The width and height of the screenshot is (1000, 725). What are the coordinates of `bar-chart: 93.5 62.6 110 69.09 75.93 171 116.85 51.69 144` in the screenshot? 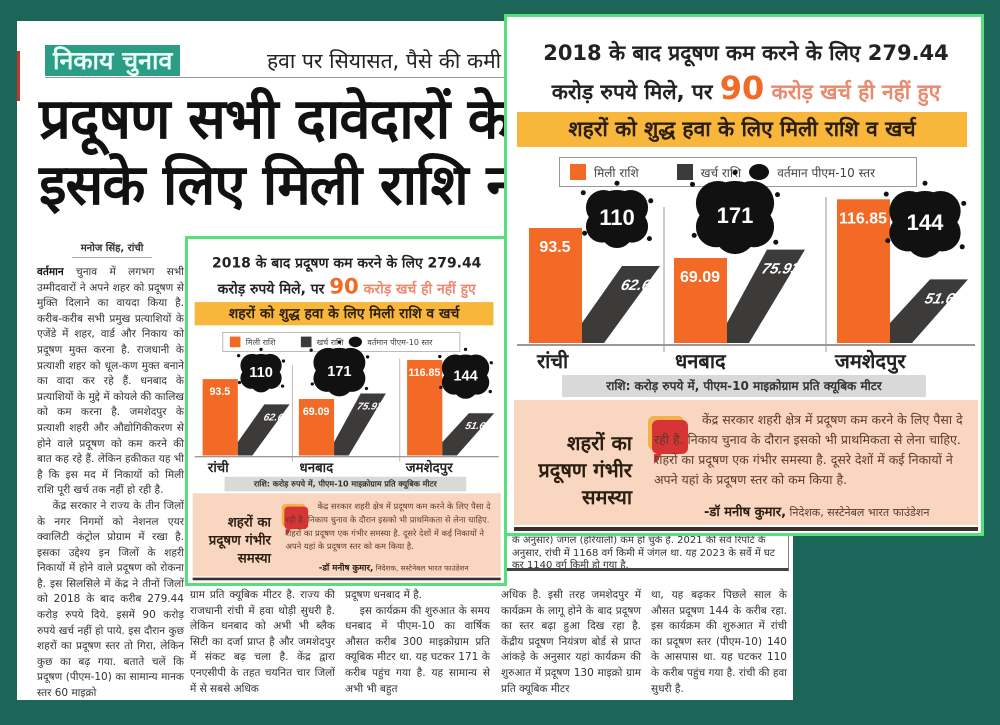 It's located at (746, 261).